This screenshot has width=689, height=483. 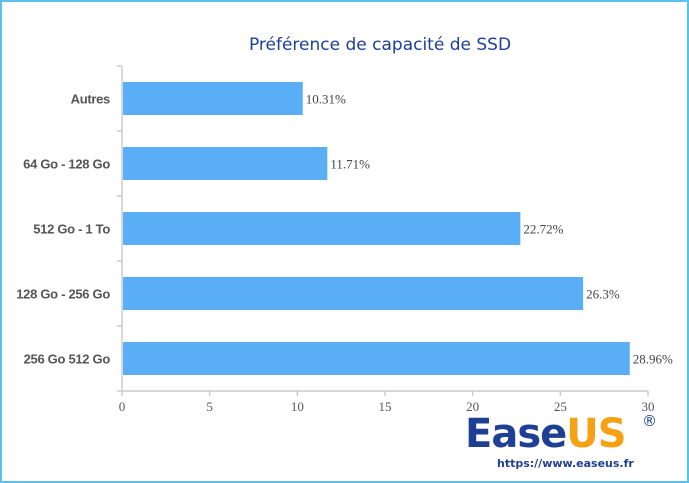 What do you see at coordinates (63, 294) in the screenshot?
I see `category-label: 128 Go - 256 Go` at bounding box center [63, 294].